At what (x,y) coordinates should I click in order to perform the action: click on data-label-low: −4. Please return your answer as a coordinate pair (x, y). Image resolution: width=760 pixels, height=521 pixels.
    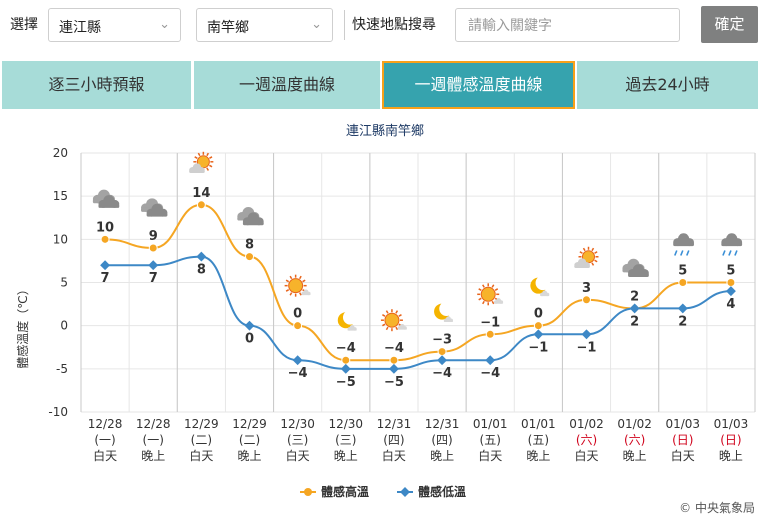
    Looking at the image, I should click on (298, 373).